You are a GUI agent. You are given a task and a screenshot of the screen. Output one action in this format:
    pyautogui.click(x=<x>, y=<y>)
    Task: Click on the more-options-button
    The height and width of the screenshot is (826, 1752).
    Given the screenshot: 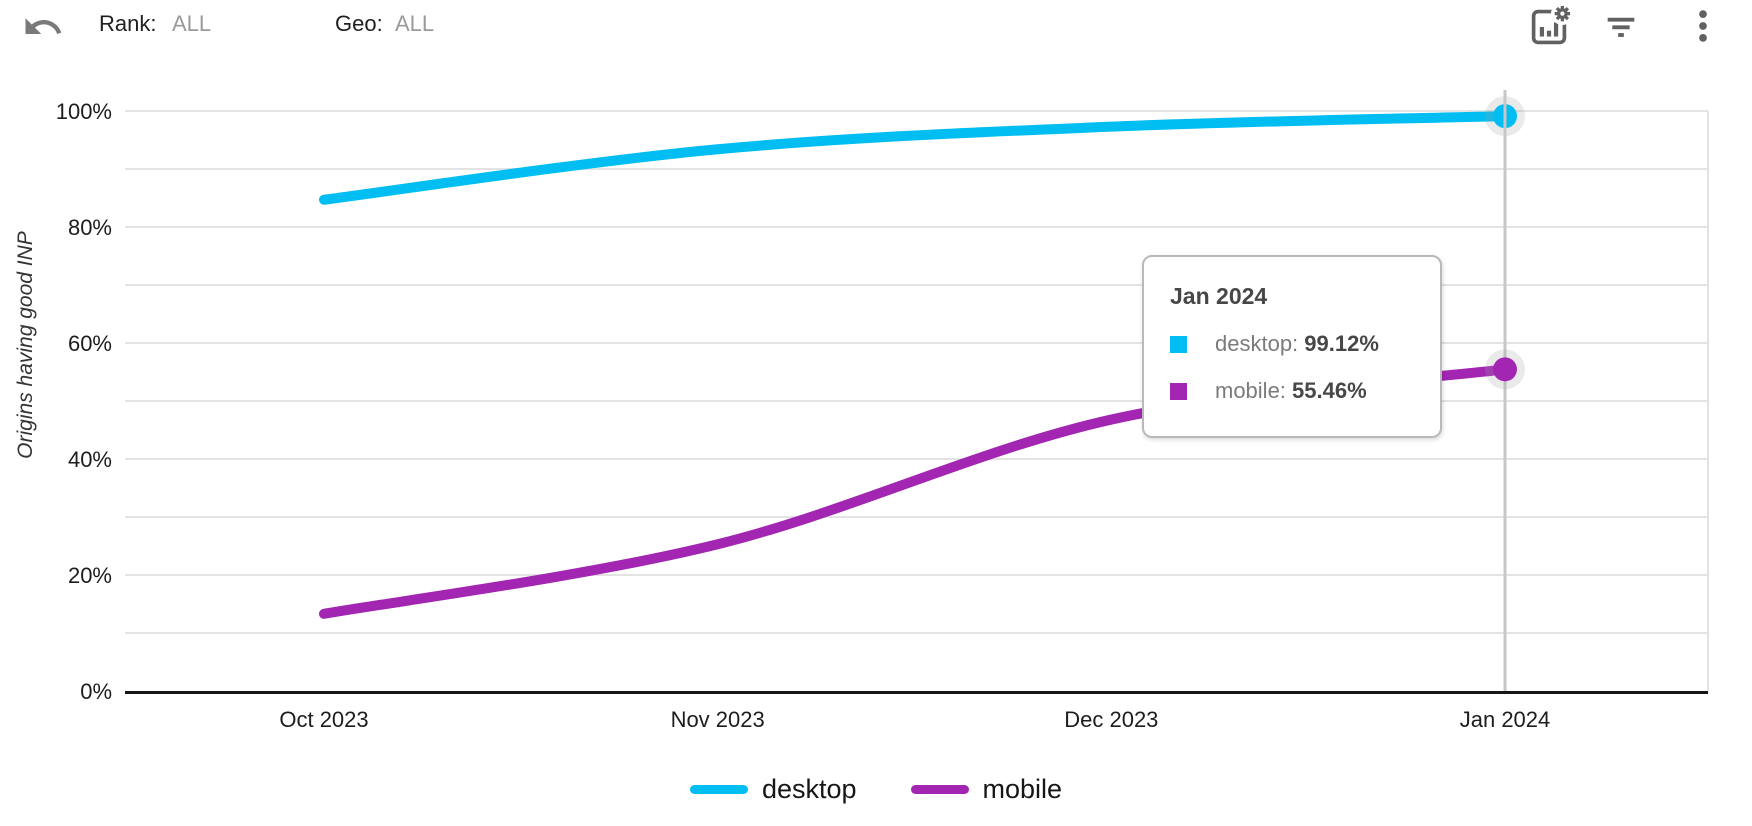 What is the action you would take?
    pyautogui.click(x=1703, y=26)
    